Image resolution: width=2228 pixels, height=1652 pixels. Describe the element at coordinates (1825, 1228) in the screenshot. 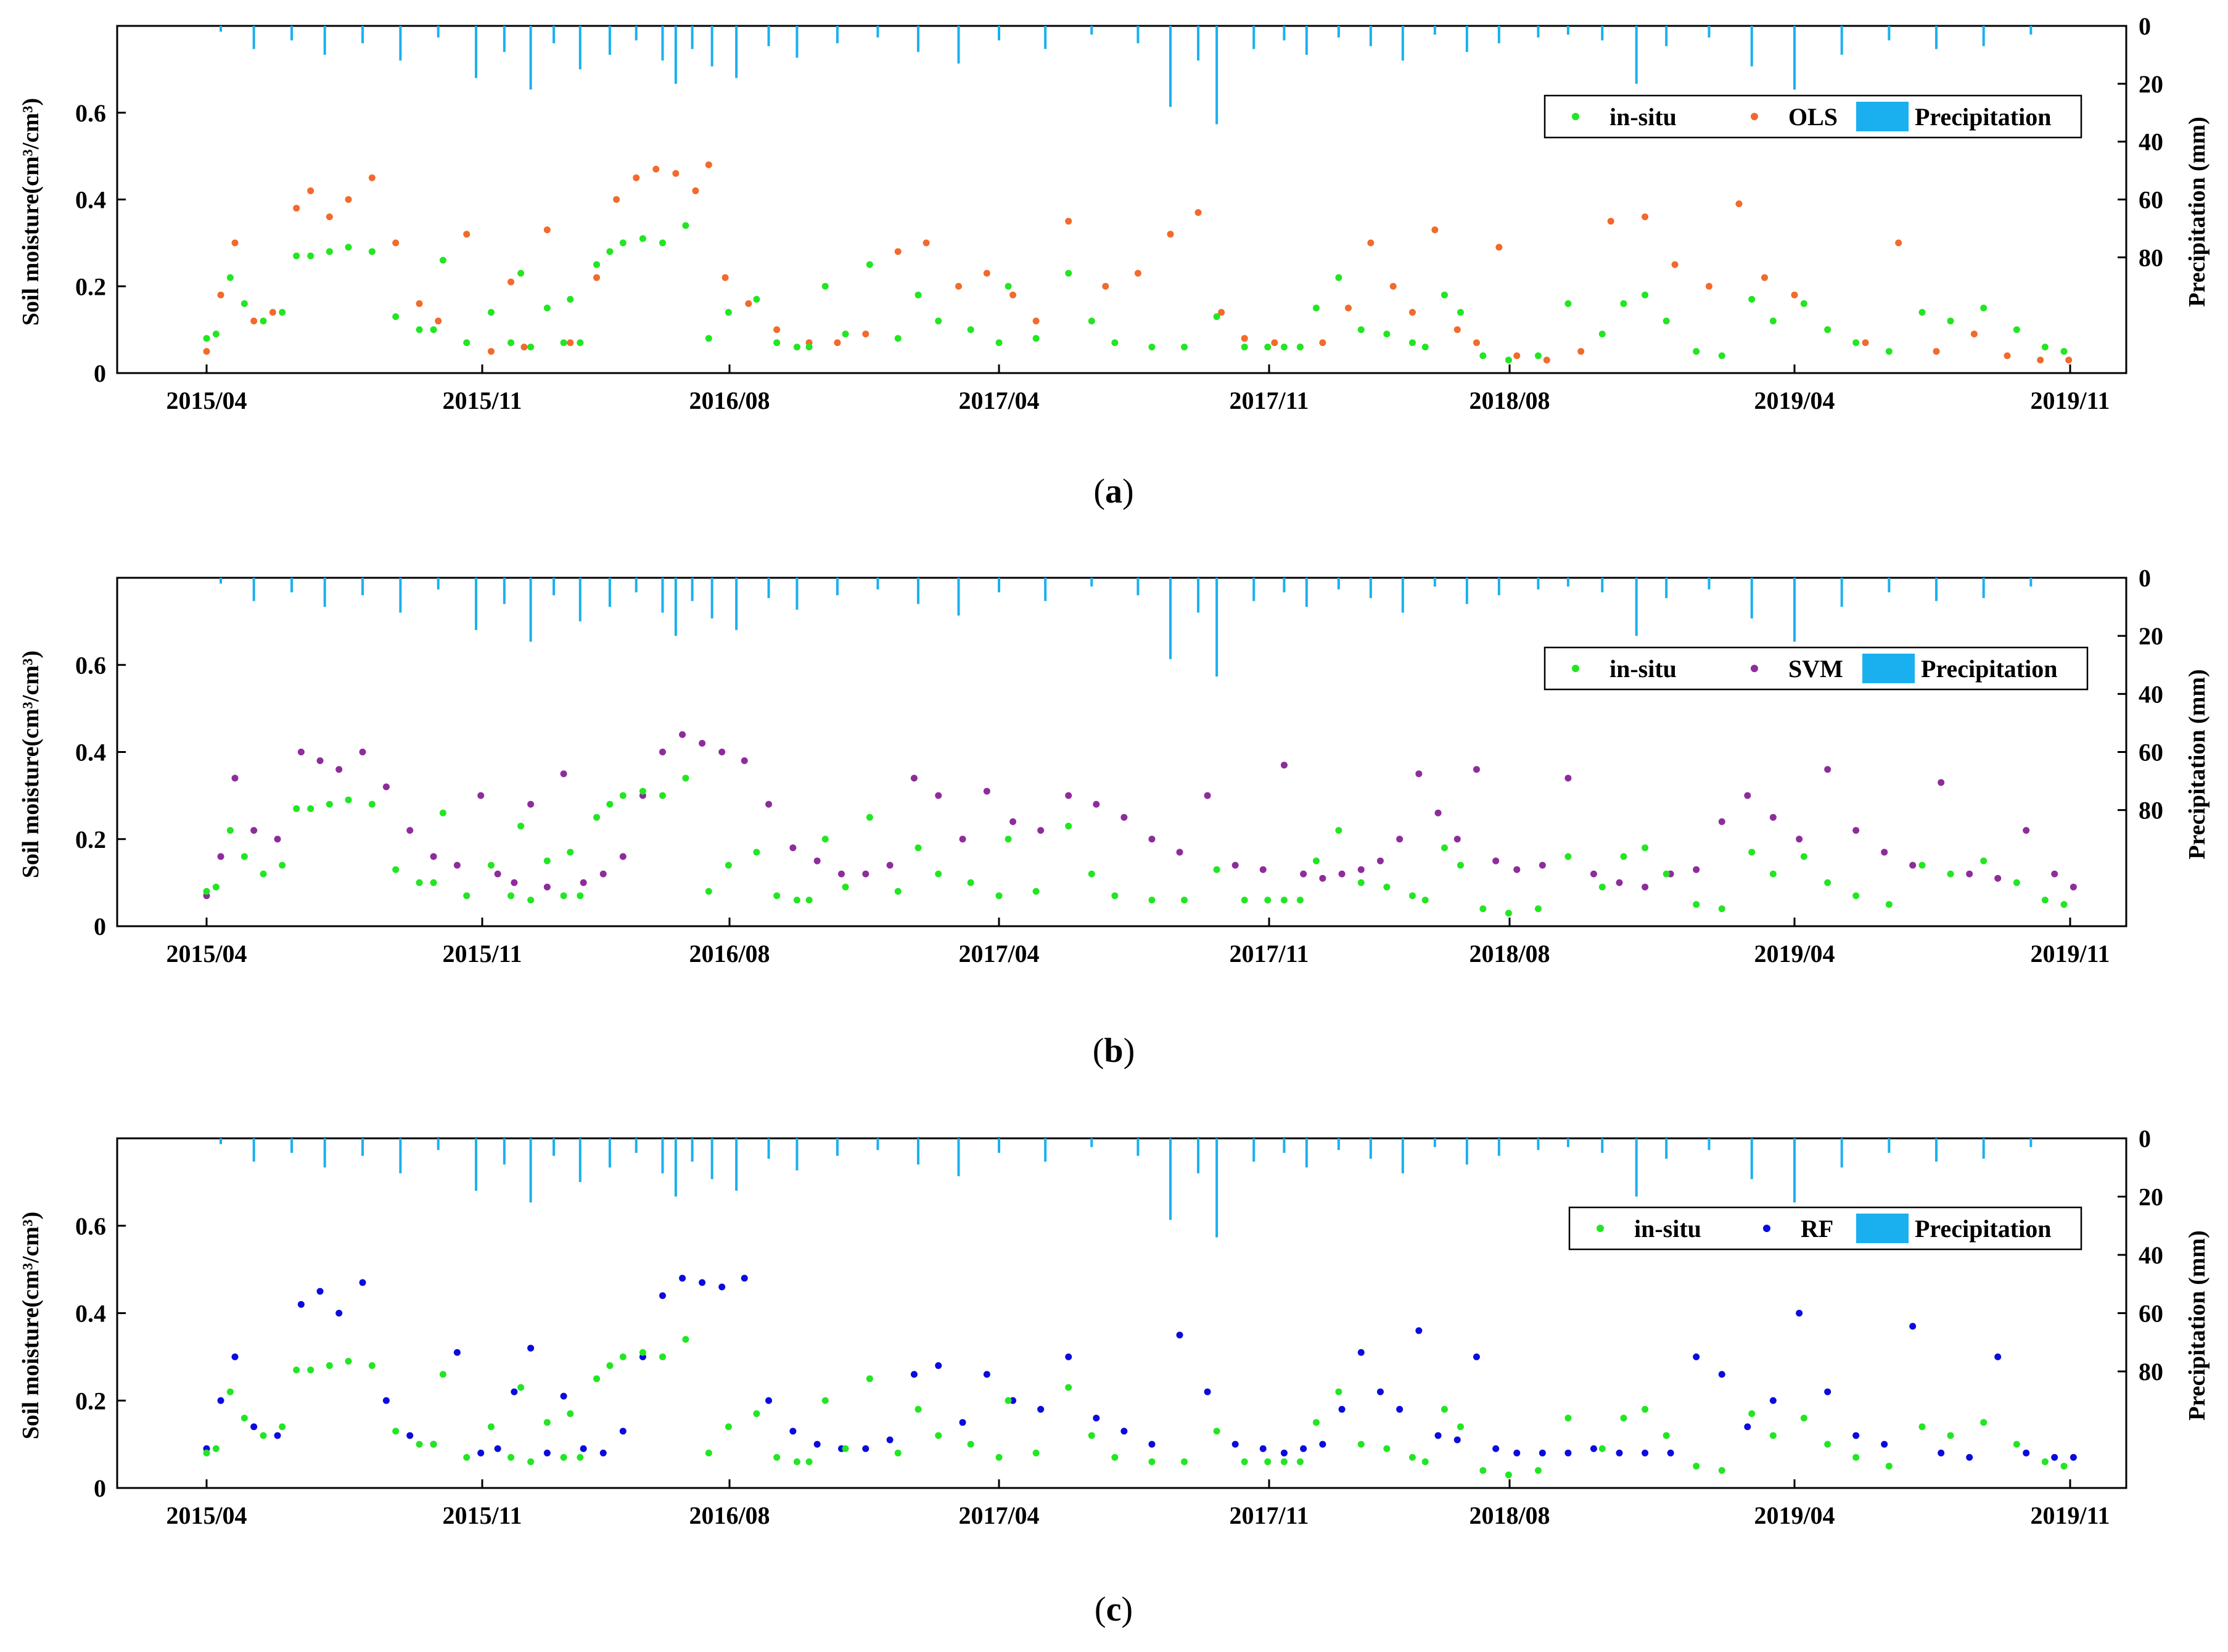

I see `legend-box` at that location.